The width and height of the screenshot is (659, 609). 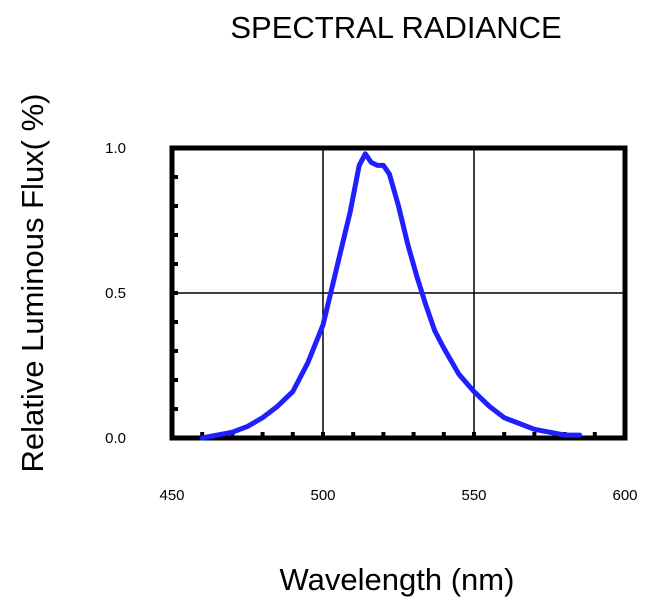 What do you see at coordinates (32, 282) in the screenshot?
I see `y-axis-label: Relative Luminous Flux( %)` at bounding box center [32, 282].